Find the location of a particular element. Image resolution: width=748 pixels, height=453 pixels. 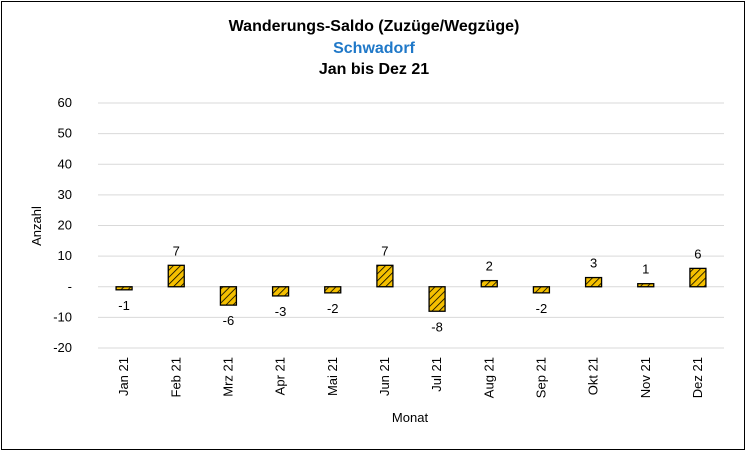

y-tick-label: -10 is located at coordinates (62, 316).